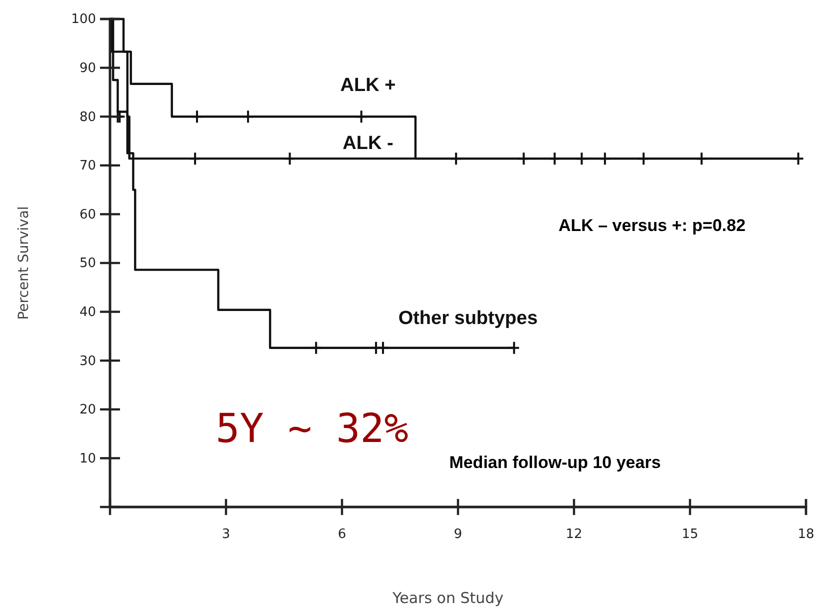 The width and height of the screenshot is (816, 607). Describe the element at coordinates (312, 429) in the screenshot. I see `annotation: 5Y ~ 32%` at that location.